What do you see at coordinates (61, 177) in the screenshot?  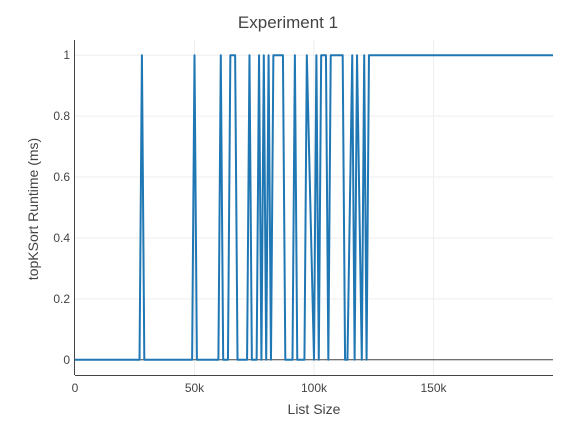 I see `y-tick-label: 0.6` at bounding box center [61, 177].